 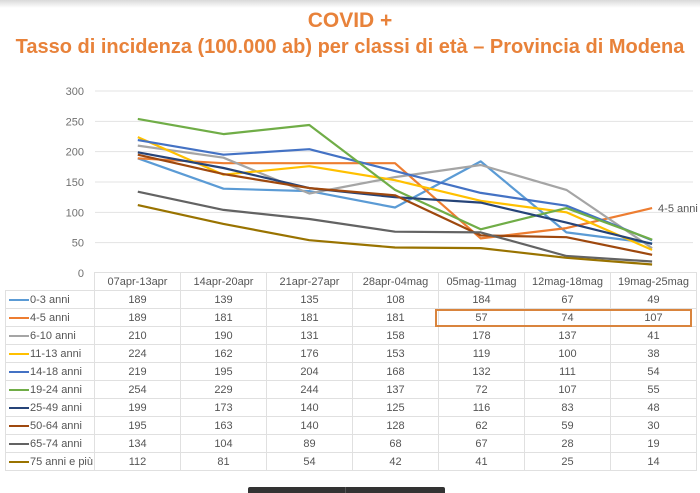 I want to click on table-cell: 125, so click(x=395, y=407).